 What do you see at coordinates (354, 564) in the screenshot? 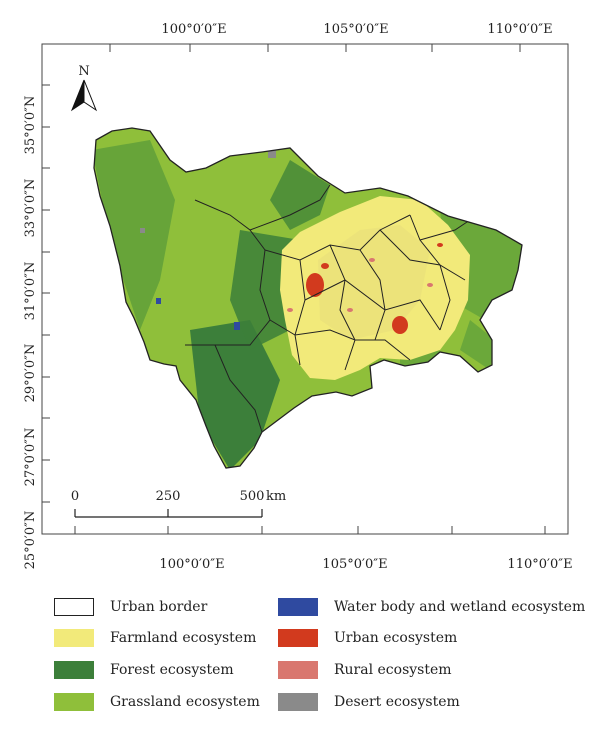
I see `bottom-lon-label: 105°0′0″E` at bounding box center [354, 564].